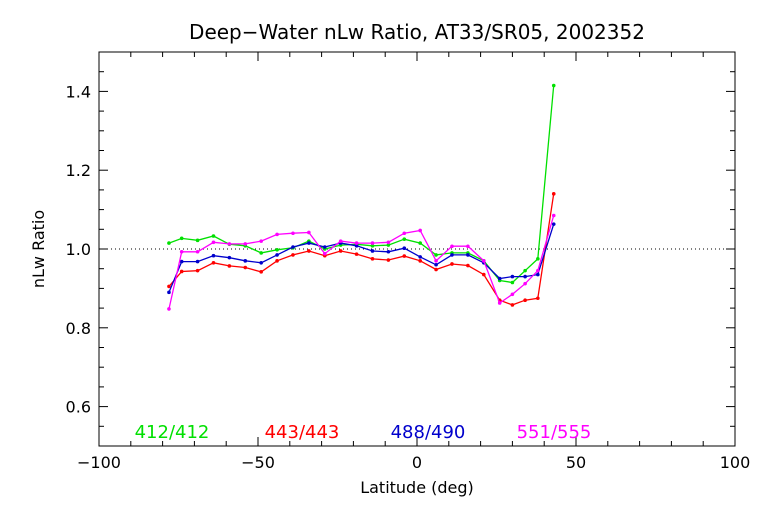 Image resolution: width=768 pixels, height=512 pixels. I want to click on y-tick-label: 1.0, so click(78, 249).